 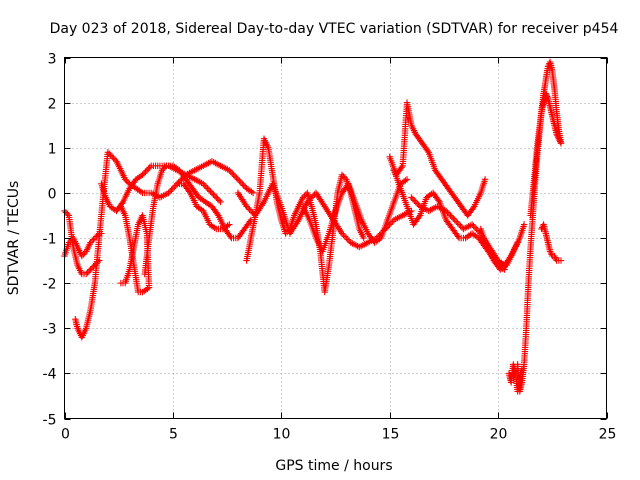 I want to click on y-tick-label: -3, so click(x=50, y=330).